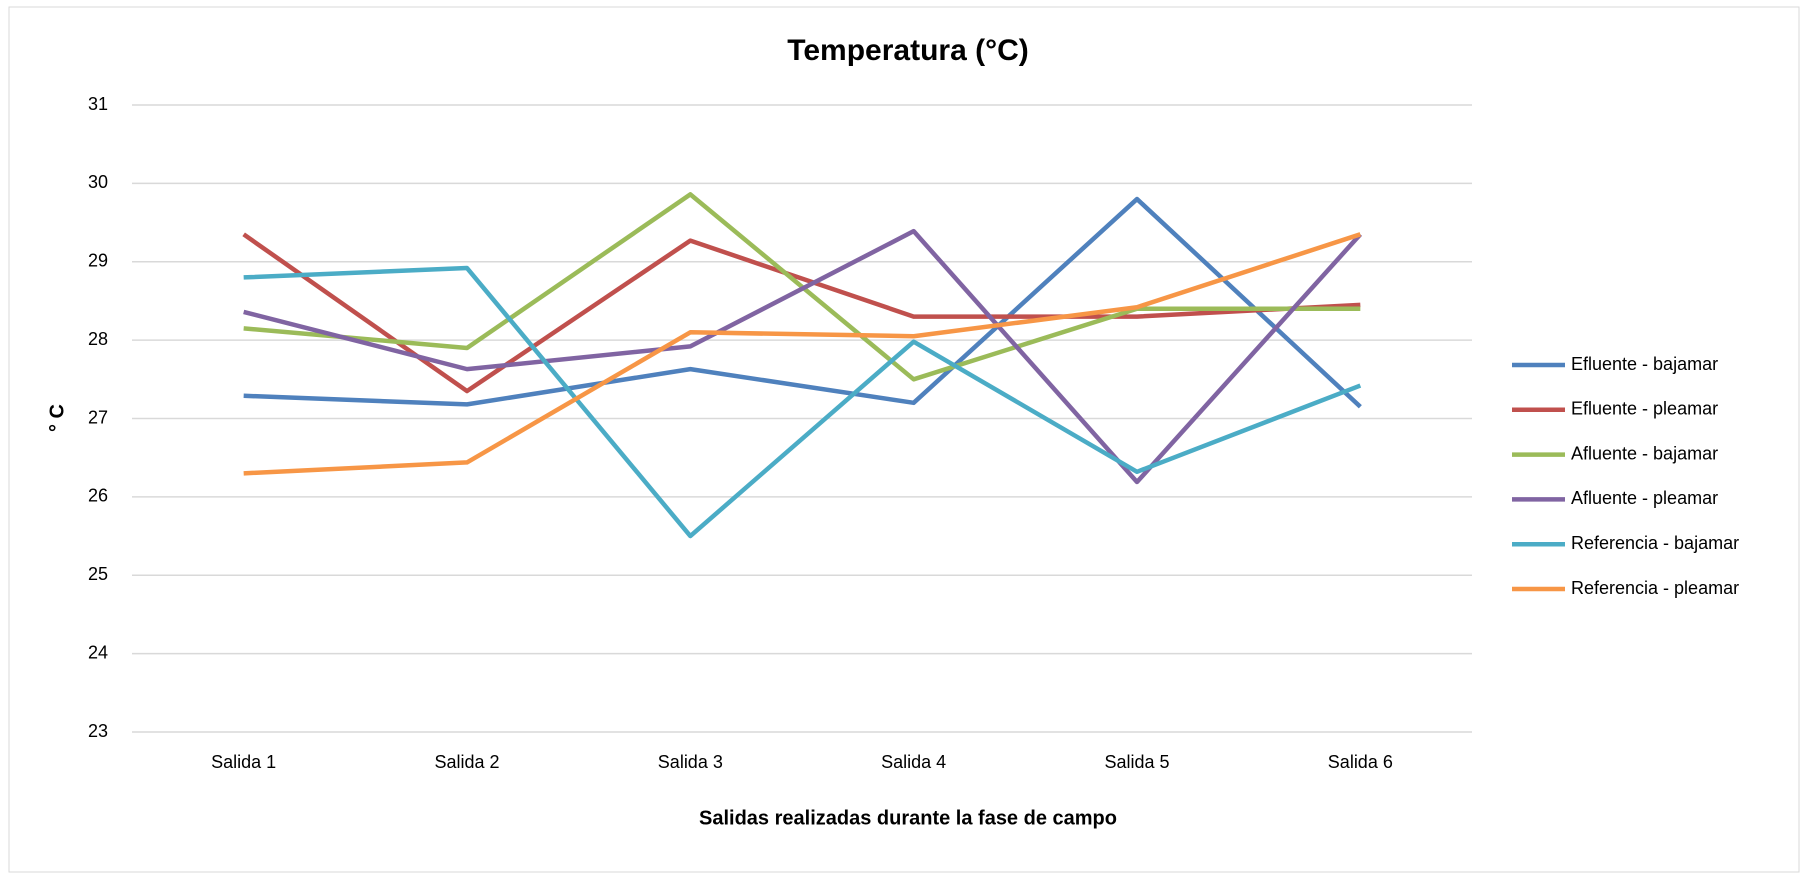 This screenshot has width=1802, height=875. What do you see at coordinates (98, 261) in the screenshot?
I see `y-tick-label: 29` at bounding box center [98, 261].